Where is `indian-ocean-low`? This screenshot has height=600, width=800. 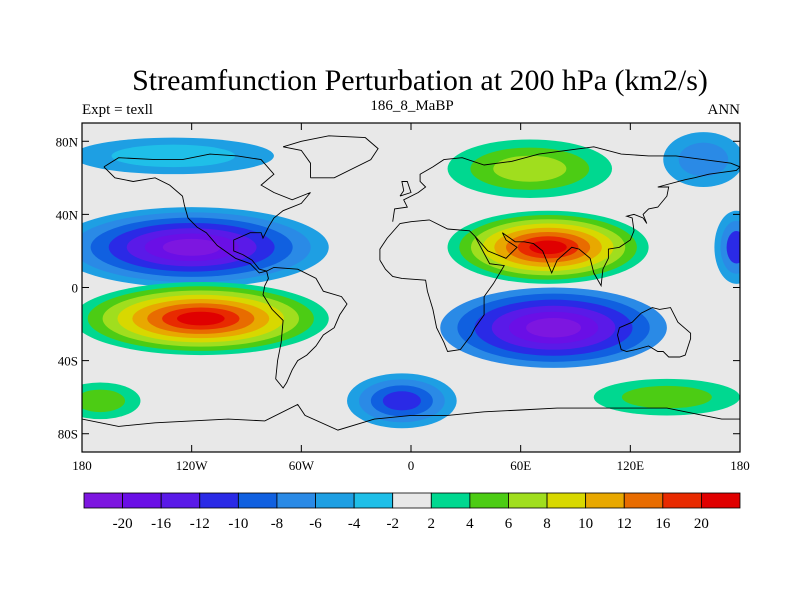 indian-ocean-low is located at coordinates (553, 327).